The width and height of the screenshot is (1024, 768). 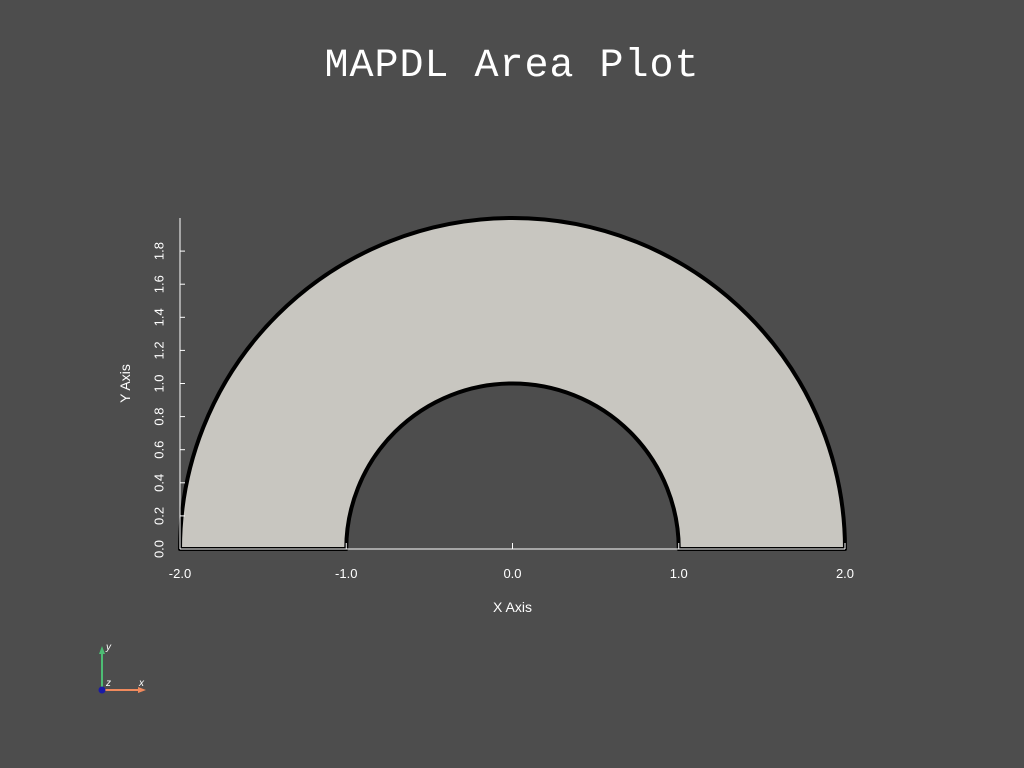 I want to click on y-tick-label: 1.8, so click(x=159, y=251).